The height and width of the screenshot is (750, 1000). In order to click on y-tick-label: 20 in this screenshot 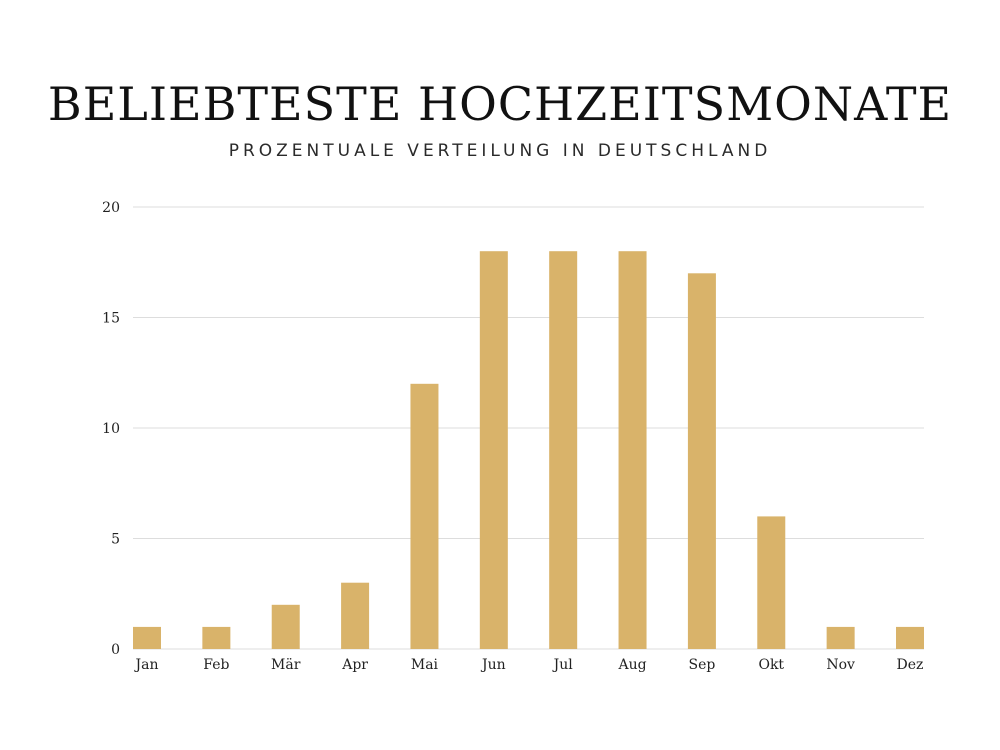, I will do `click(111, 208)`.